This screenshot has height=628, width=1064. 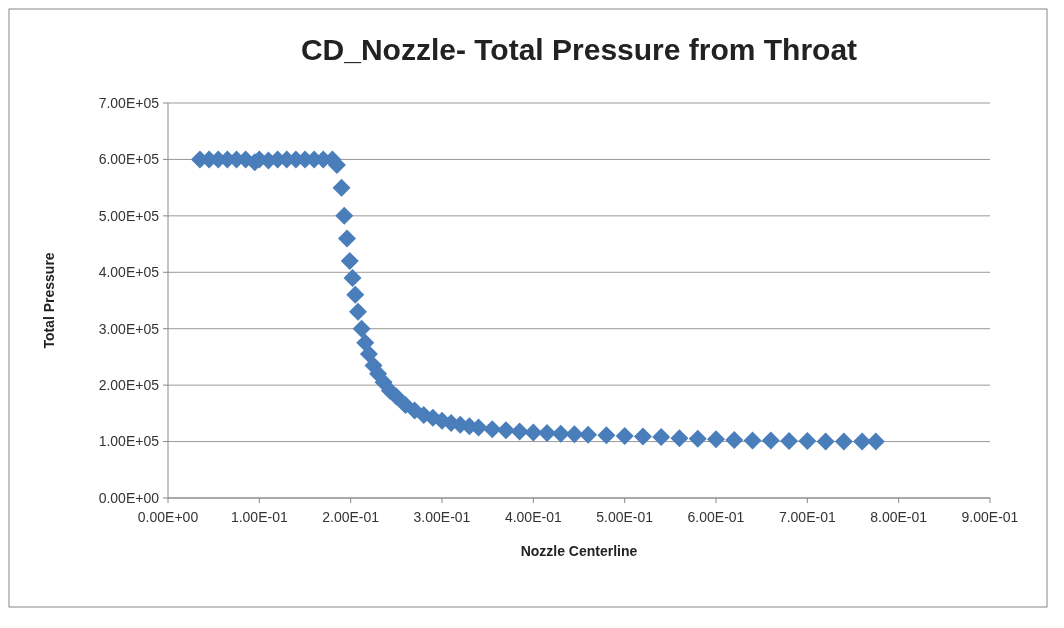 What do you see at coordinates (716, 517) in the screenshot?
I see `x-tick-label: 6.00E-01` at bounding box center [716, 517].